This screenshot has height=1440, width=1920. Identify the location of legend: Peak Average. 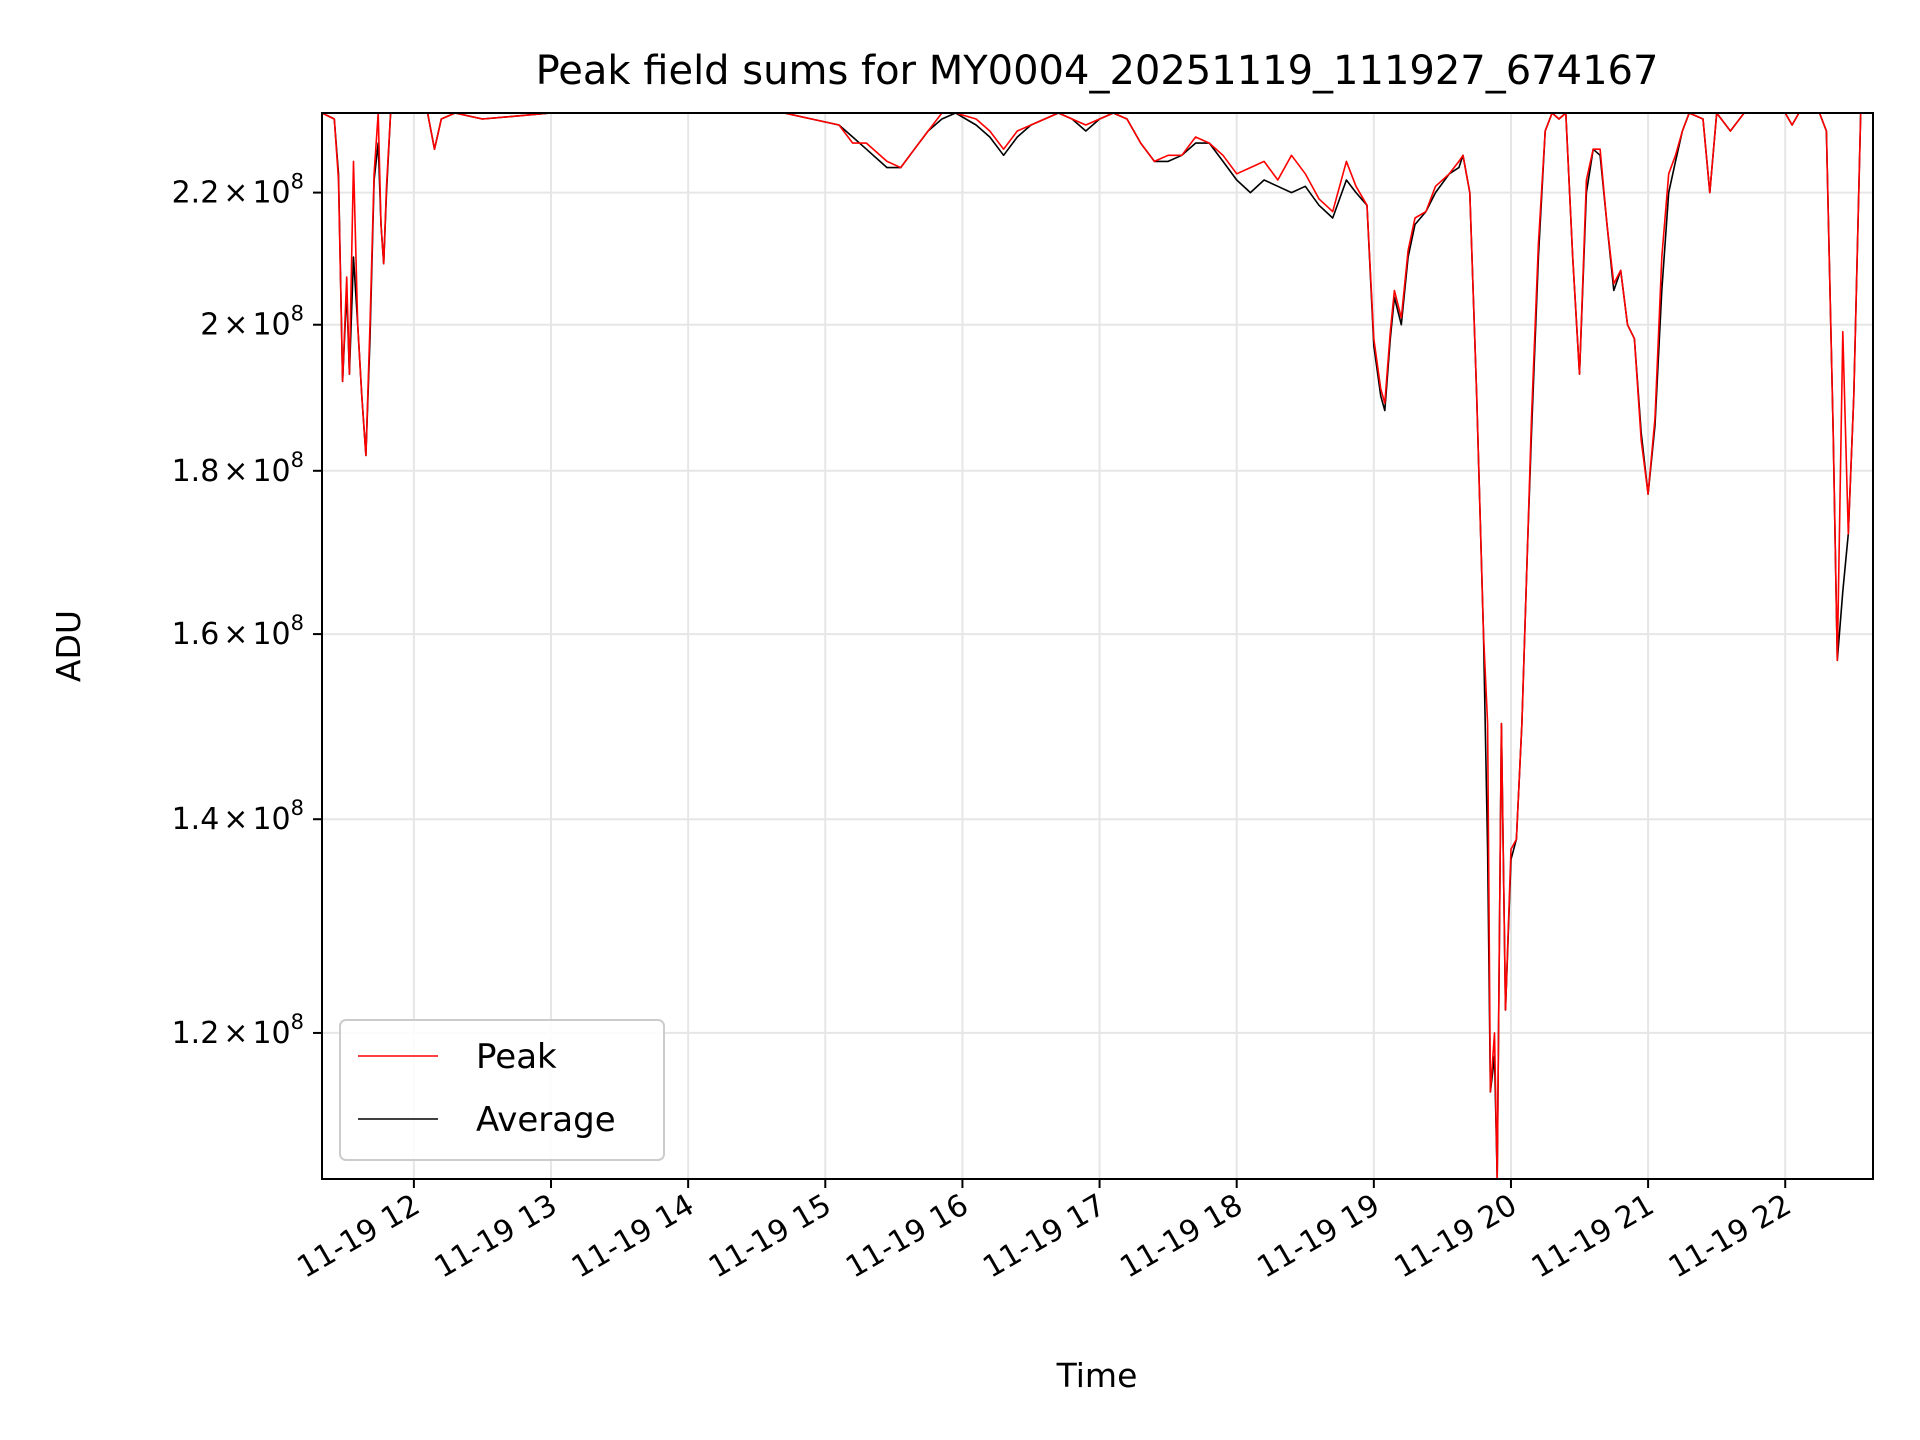
(502, 1090).